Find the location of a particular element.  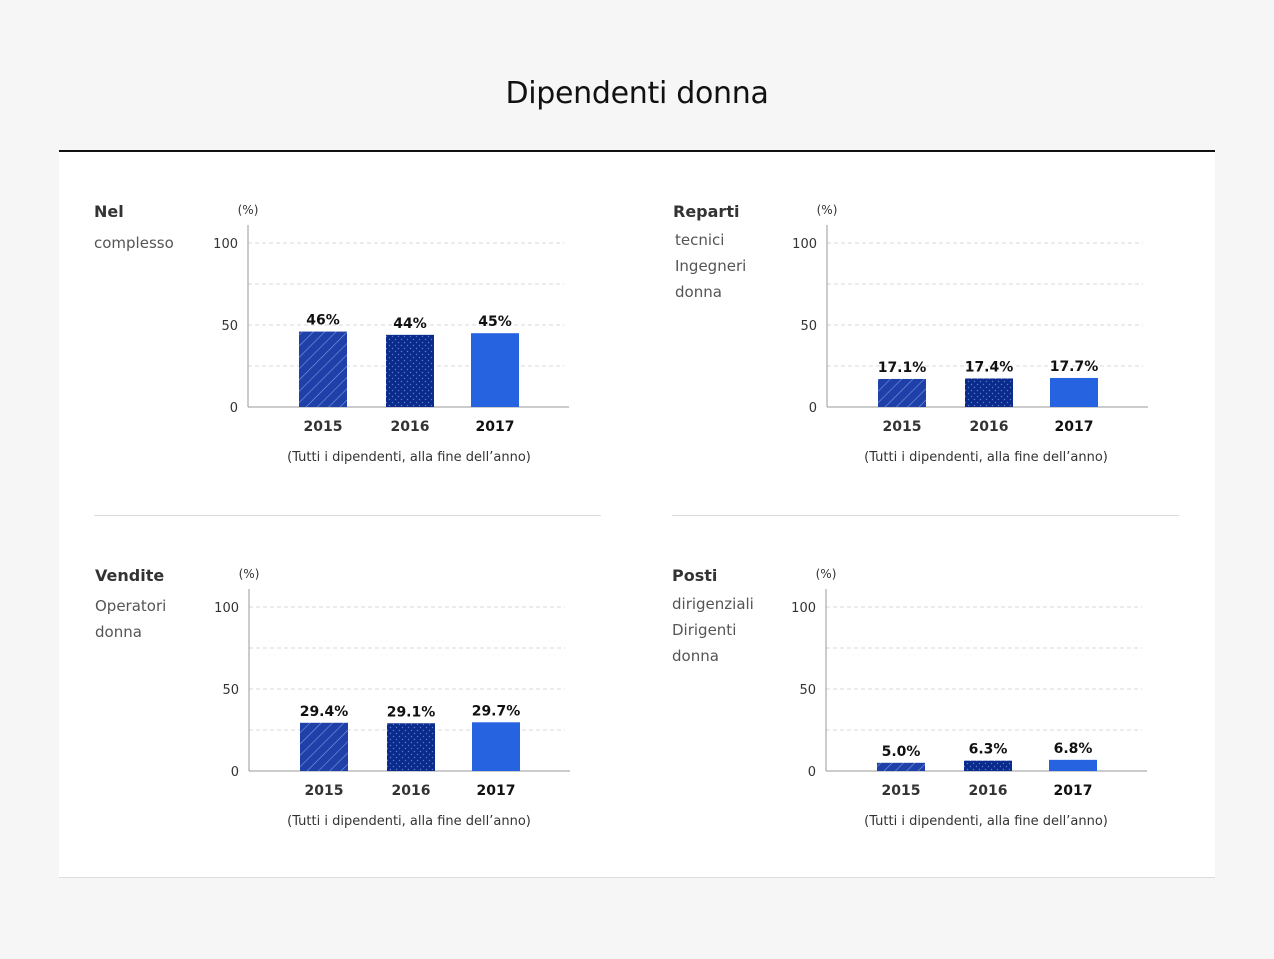

divider-left is located at coordinates (347, 515).